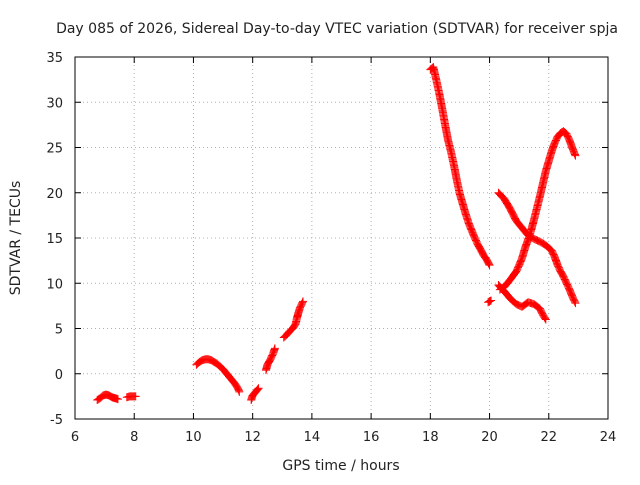 This screenshot has height=485, width=640. Describe the element at coordinates (54, 58) in the screenshot. I see `y-tick-label: 35` at that location.